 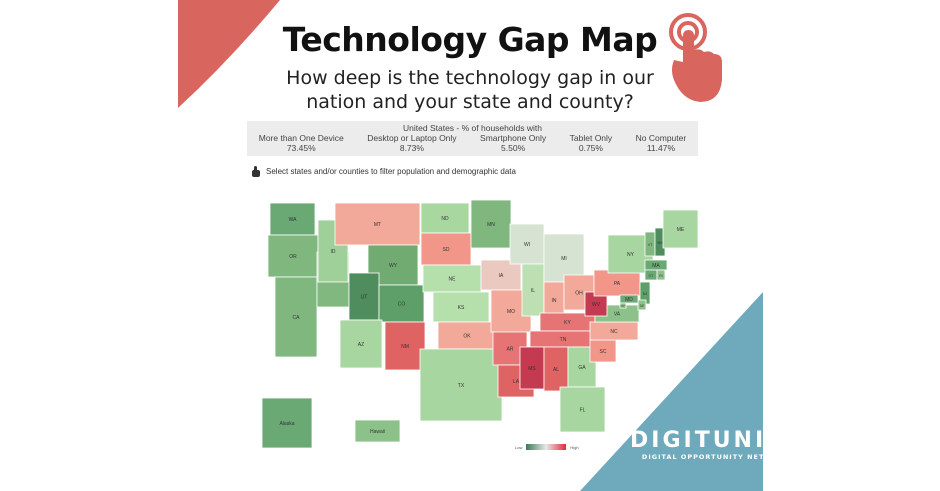 I want to click on logo-tagline: DIGITAL OPPORTUNITY NETWORK, so click(x=716, y=457).